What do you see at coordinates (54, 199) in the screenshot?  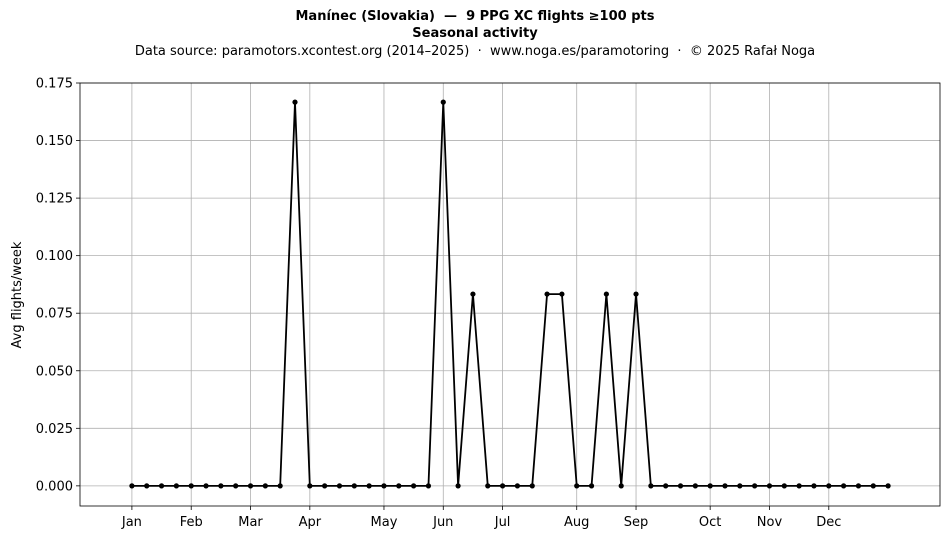 I see `y-tick-label: 0.125` at bounding box center [54, 199].